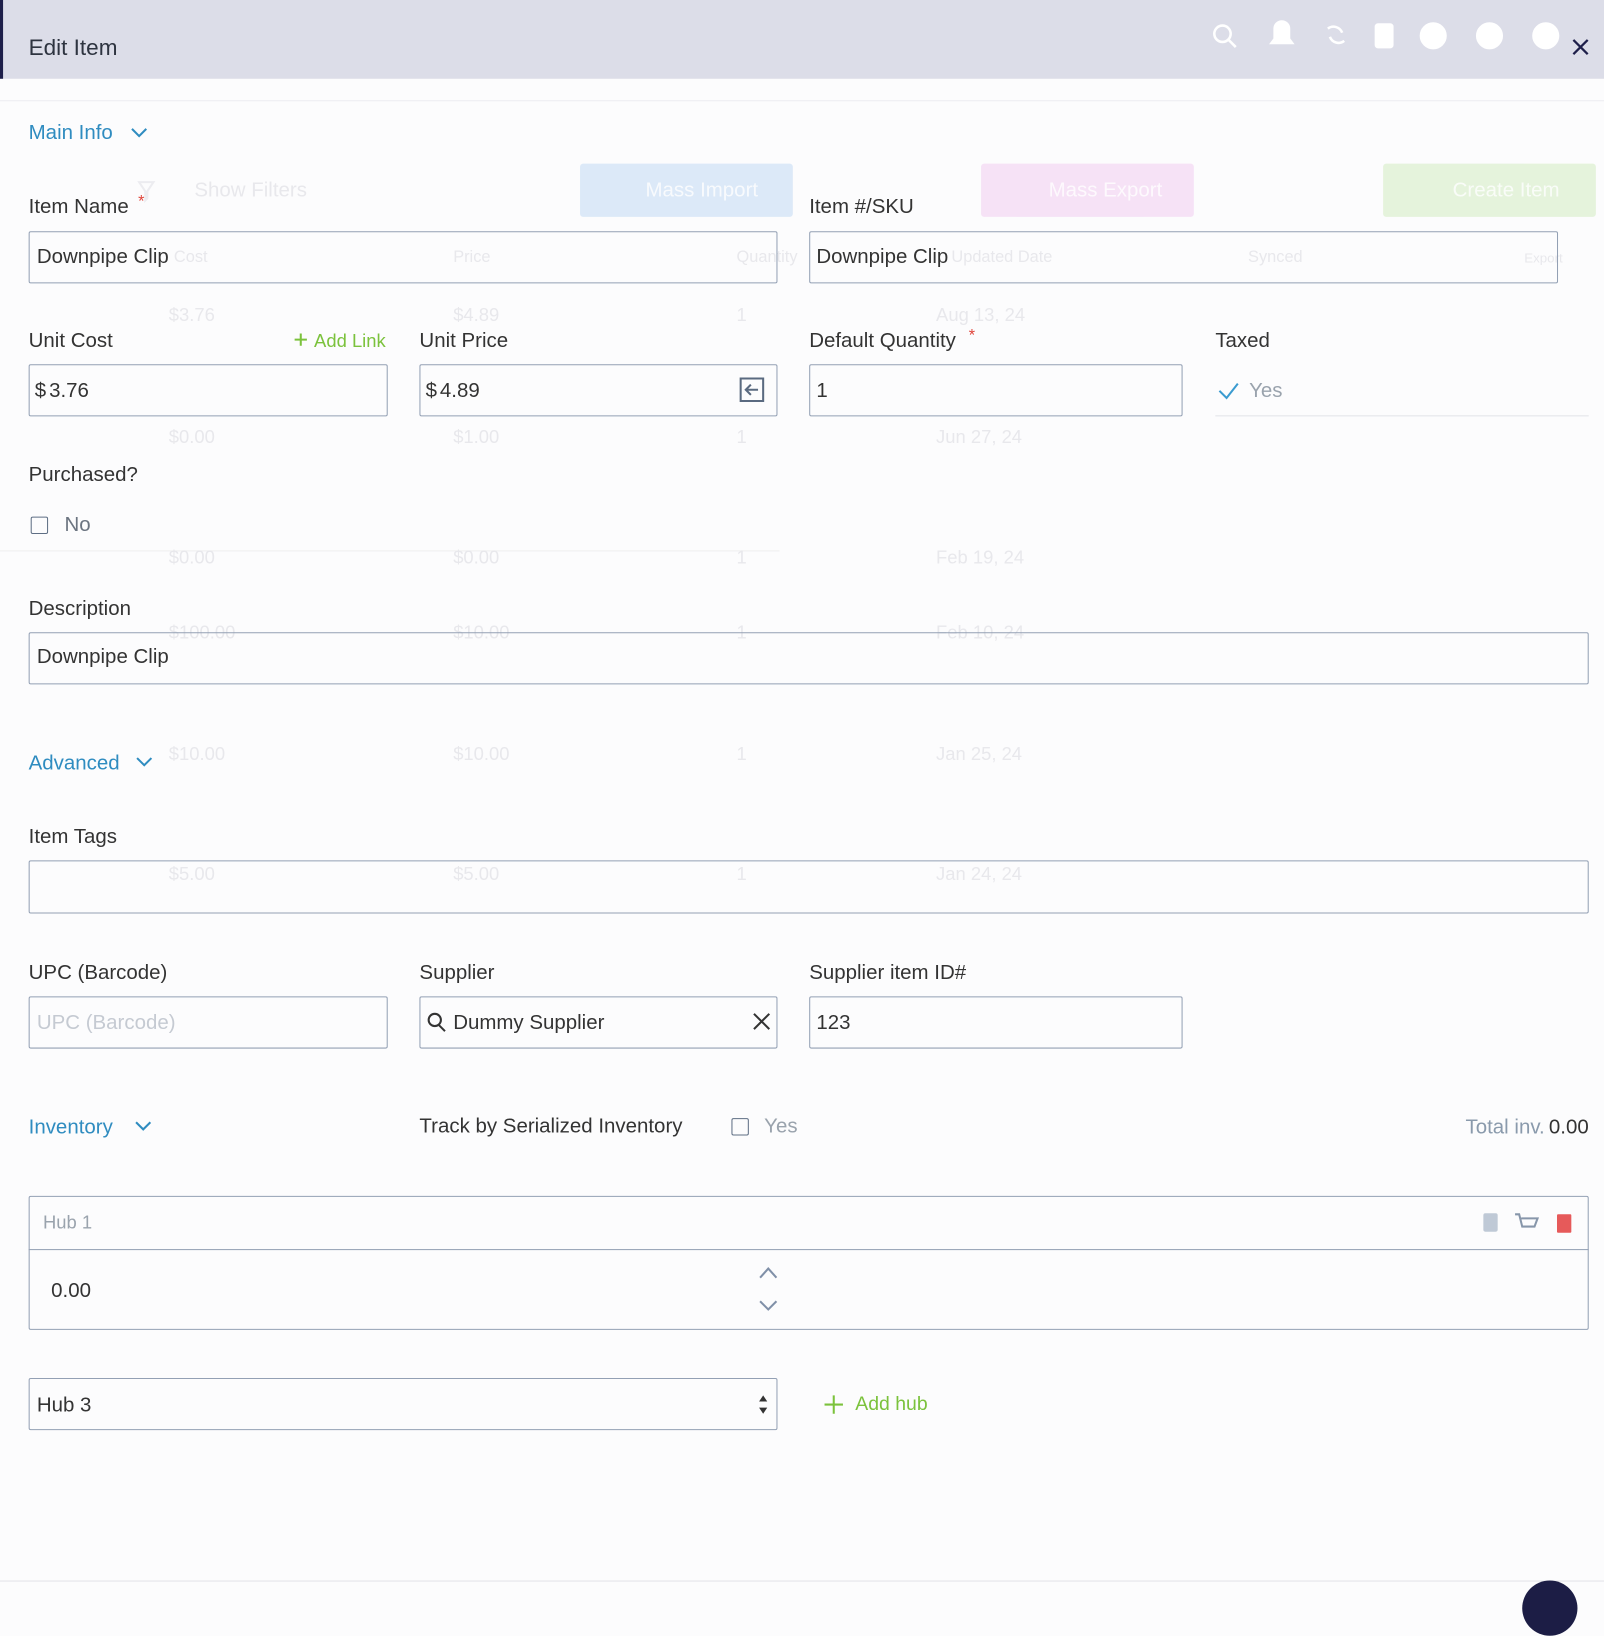 The image size is (1604, 1636). What do you see at coordinates (861, 206) in the screenshot?
I see `field-label: Item #/SKU` at bounding box center [861, 206].